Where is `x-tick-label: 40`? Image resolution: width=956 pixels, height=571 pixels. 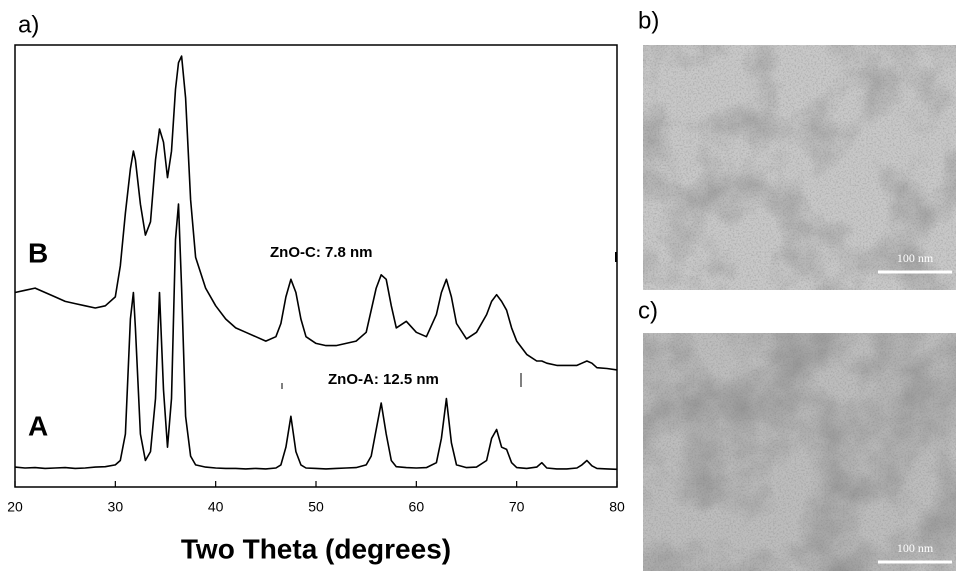 x-tick-label: 40 is located at coordinates (216, 507).